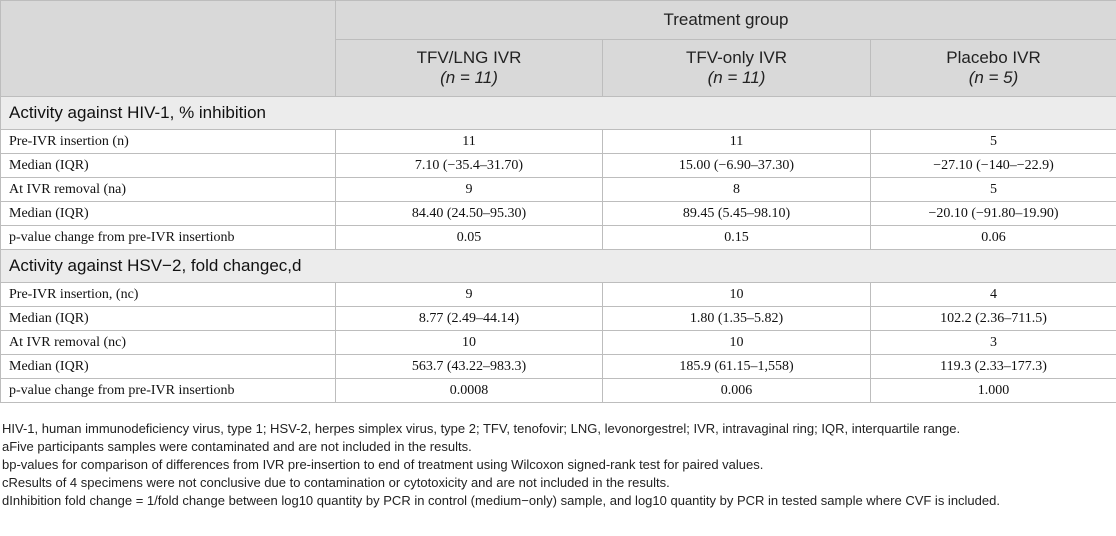 The width and height of the screenshot is (1116, 536). Describe the element at coordinates (993, 318) in the screenshot. I see `cell-value: 102.2 (2.36–711.5)` at that location.